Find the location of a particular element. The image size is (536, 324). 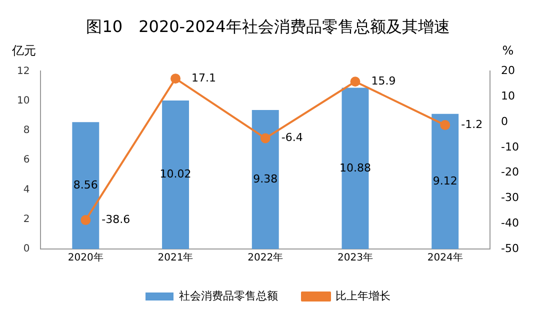

x-tick-label: 2023年 is located at coordinates (355, 258).